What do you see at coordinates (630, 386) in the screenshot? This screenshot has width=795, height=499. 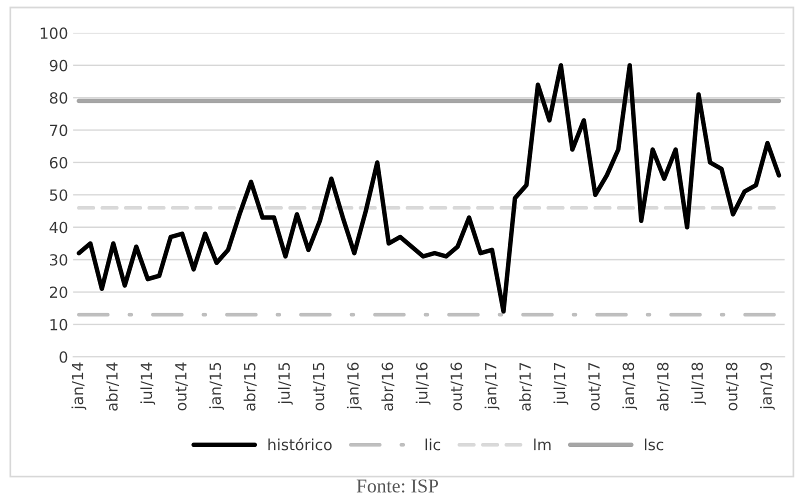 I see `x-tick-label: jan/18` at bounding box center [630, 386].